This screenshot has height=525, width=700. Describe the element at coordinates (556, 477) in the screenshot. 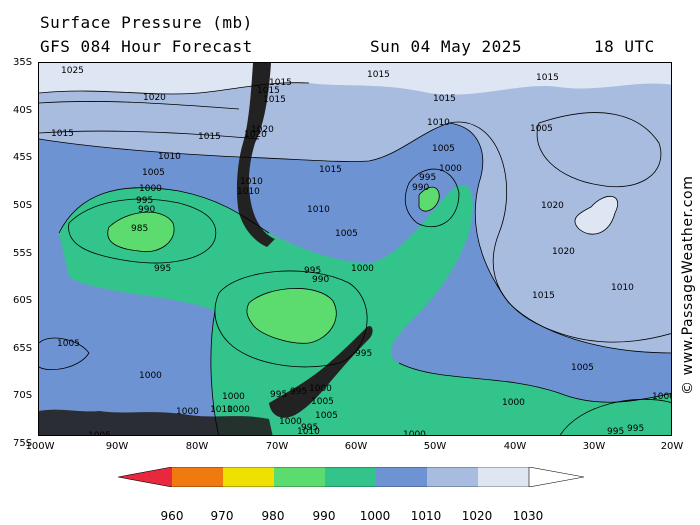

I see `colorbar-arrow-high` at that location.